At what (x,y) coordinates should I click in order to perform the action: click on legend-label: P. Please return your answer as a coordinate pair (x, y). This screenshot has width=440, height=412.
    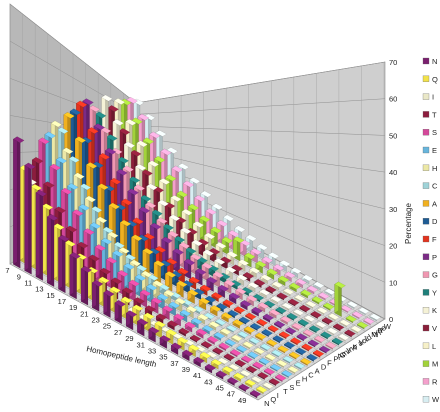
    Looking at the image, I should click on (434, 257).